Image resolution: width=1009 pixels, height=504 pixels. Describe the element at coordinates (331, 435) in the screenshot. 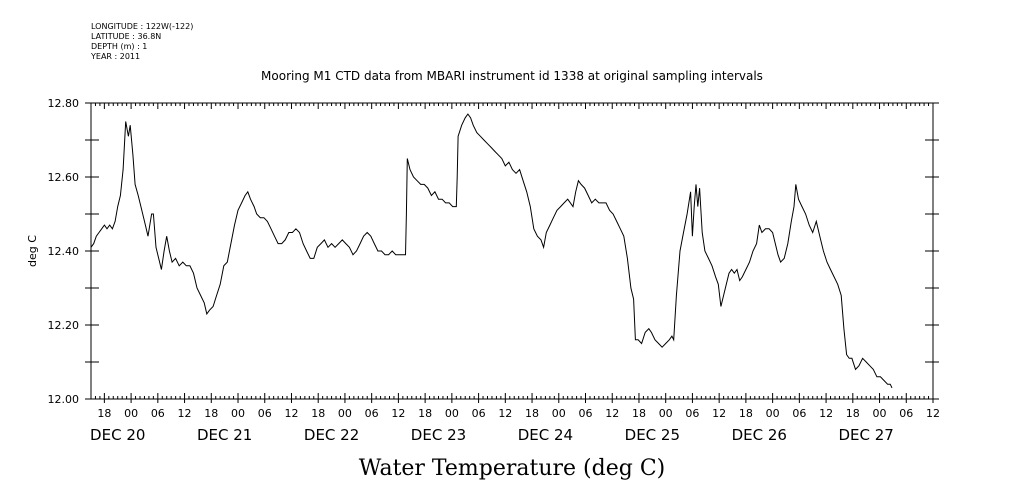

I see `x-day-label: DEC 22` at that location.